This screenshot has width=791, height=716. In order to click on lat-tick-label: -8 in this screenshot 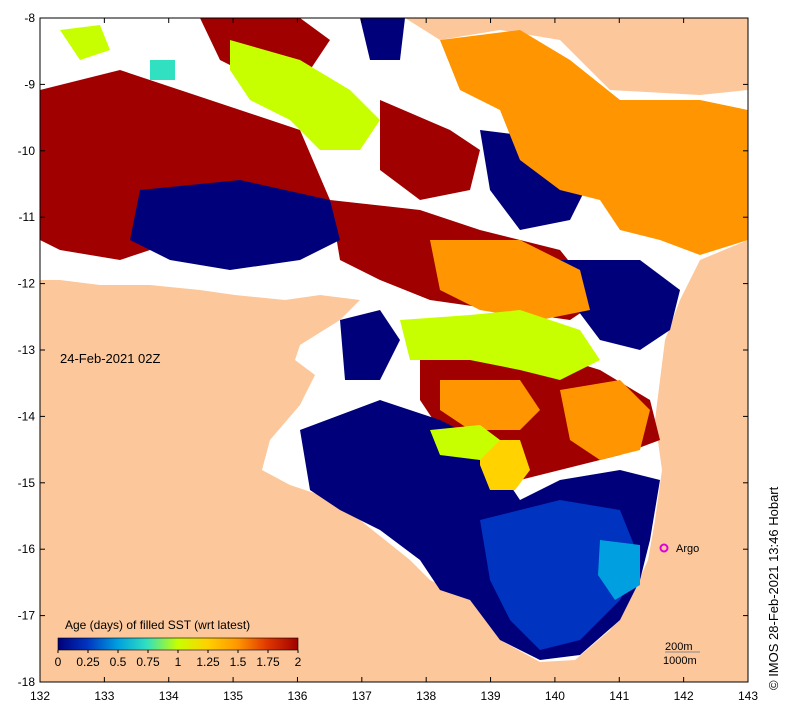, I will do `click(29, 18)`.